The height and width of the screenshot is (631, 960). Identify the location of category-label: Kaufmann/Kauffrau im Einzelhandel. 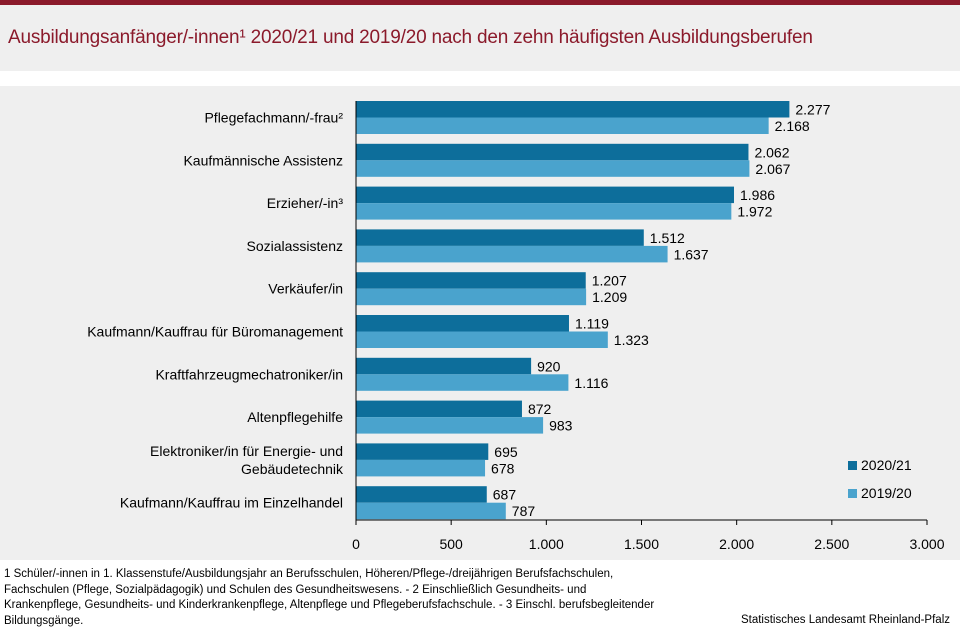
(231, 503).